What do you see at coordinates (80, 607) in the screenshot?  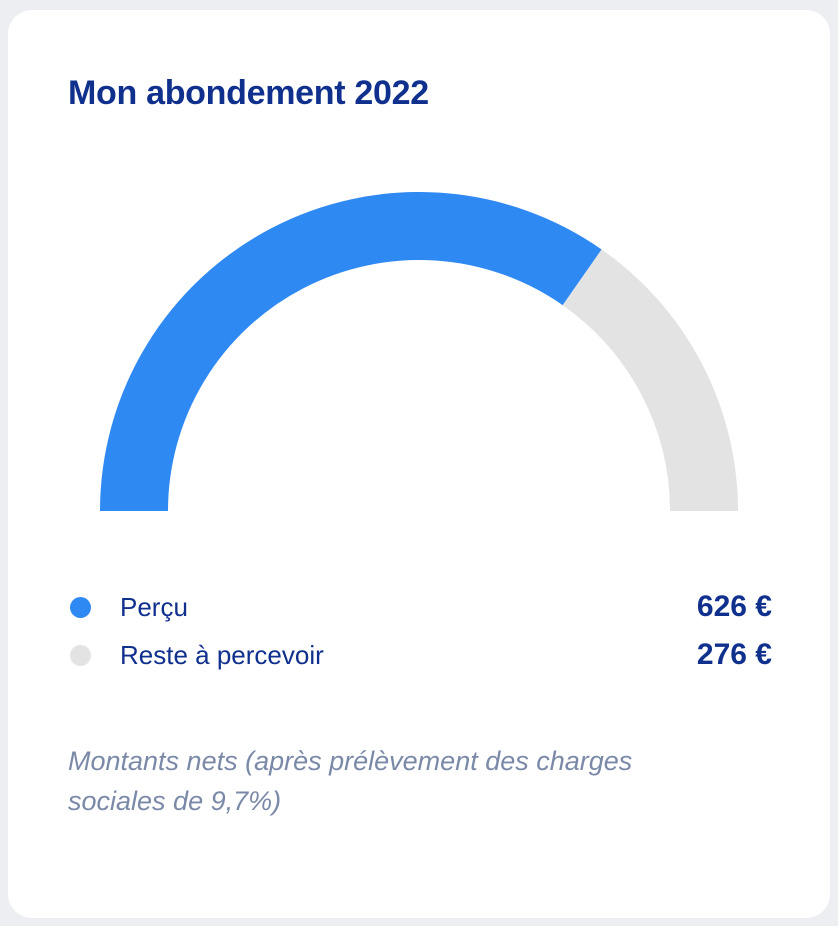 I see `legend-dot-percu-icon` at bounding box center [80, 607].